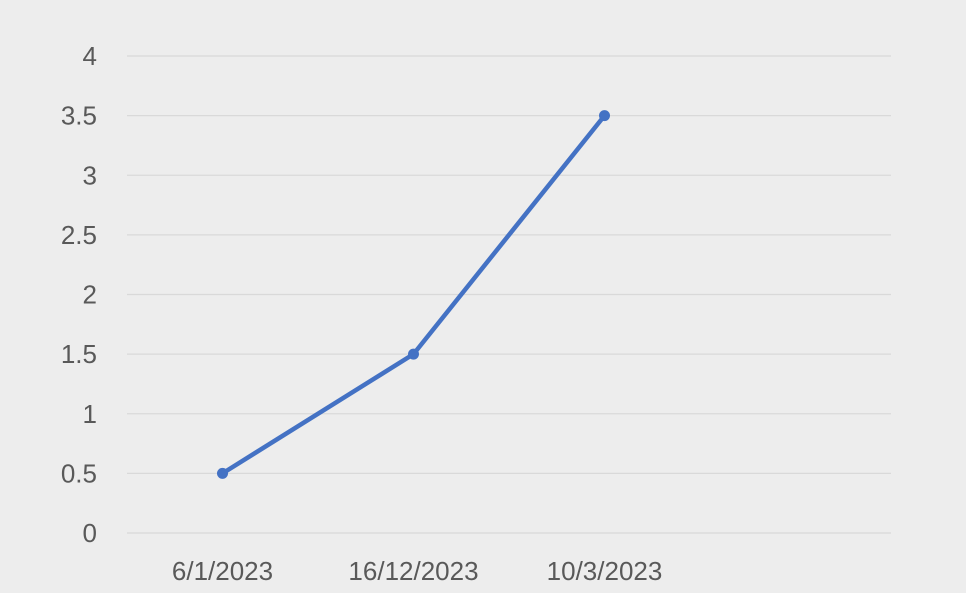 This screenshot has height=593, width=966. What do you see at coordinates (90, 295) in the screenshot?
I see `y-tick-label: 2` at bounding box center [90, 295].